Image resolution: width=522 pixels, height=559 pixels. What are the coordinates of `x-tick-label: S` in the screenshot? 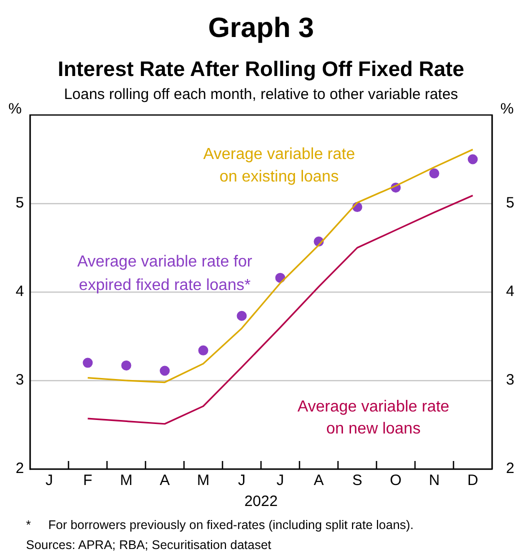 It's located at (357, 481).